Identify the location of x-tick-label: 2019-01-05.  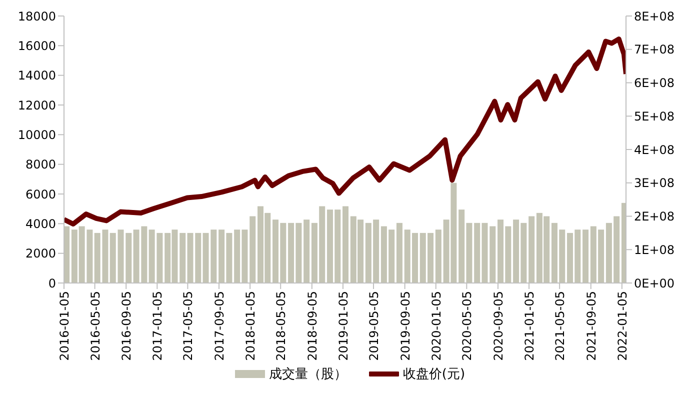
(343, 326).